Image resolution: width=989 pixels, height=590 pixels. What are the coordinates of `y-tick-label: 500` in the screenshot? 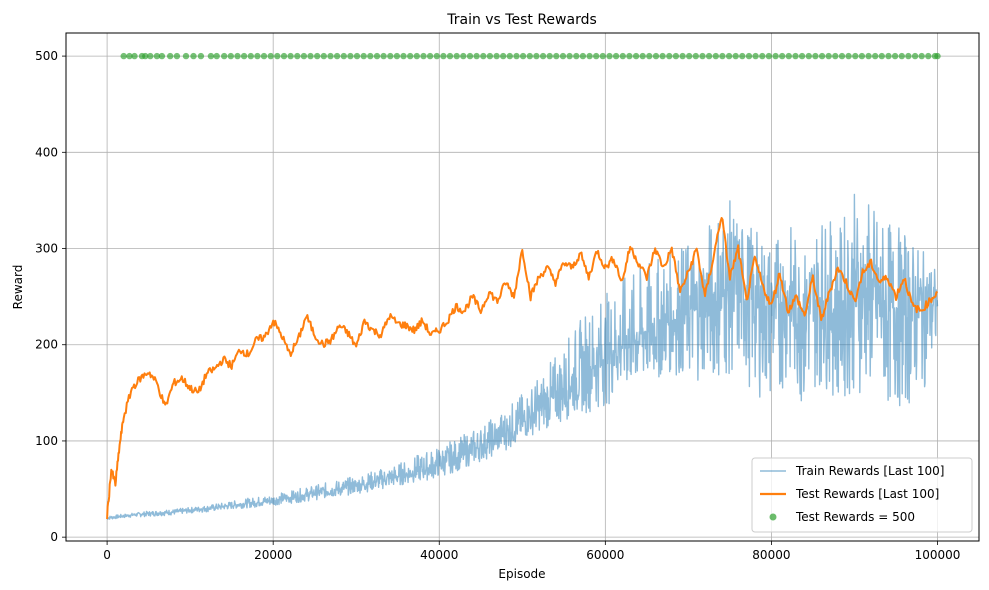 It's located at (46, 56).